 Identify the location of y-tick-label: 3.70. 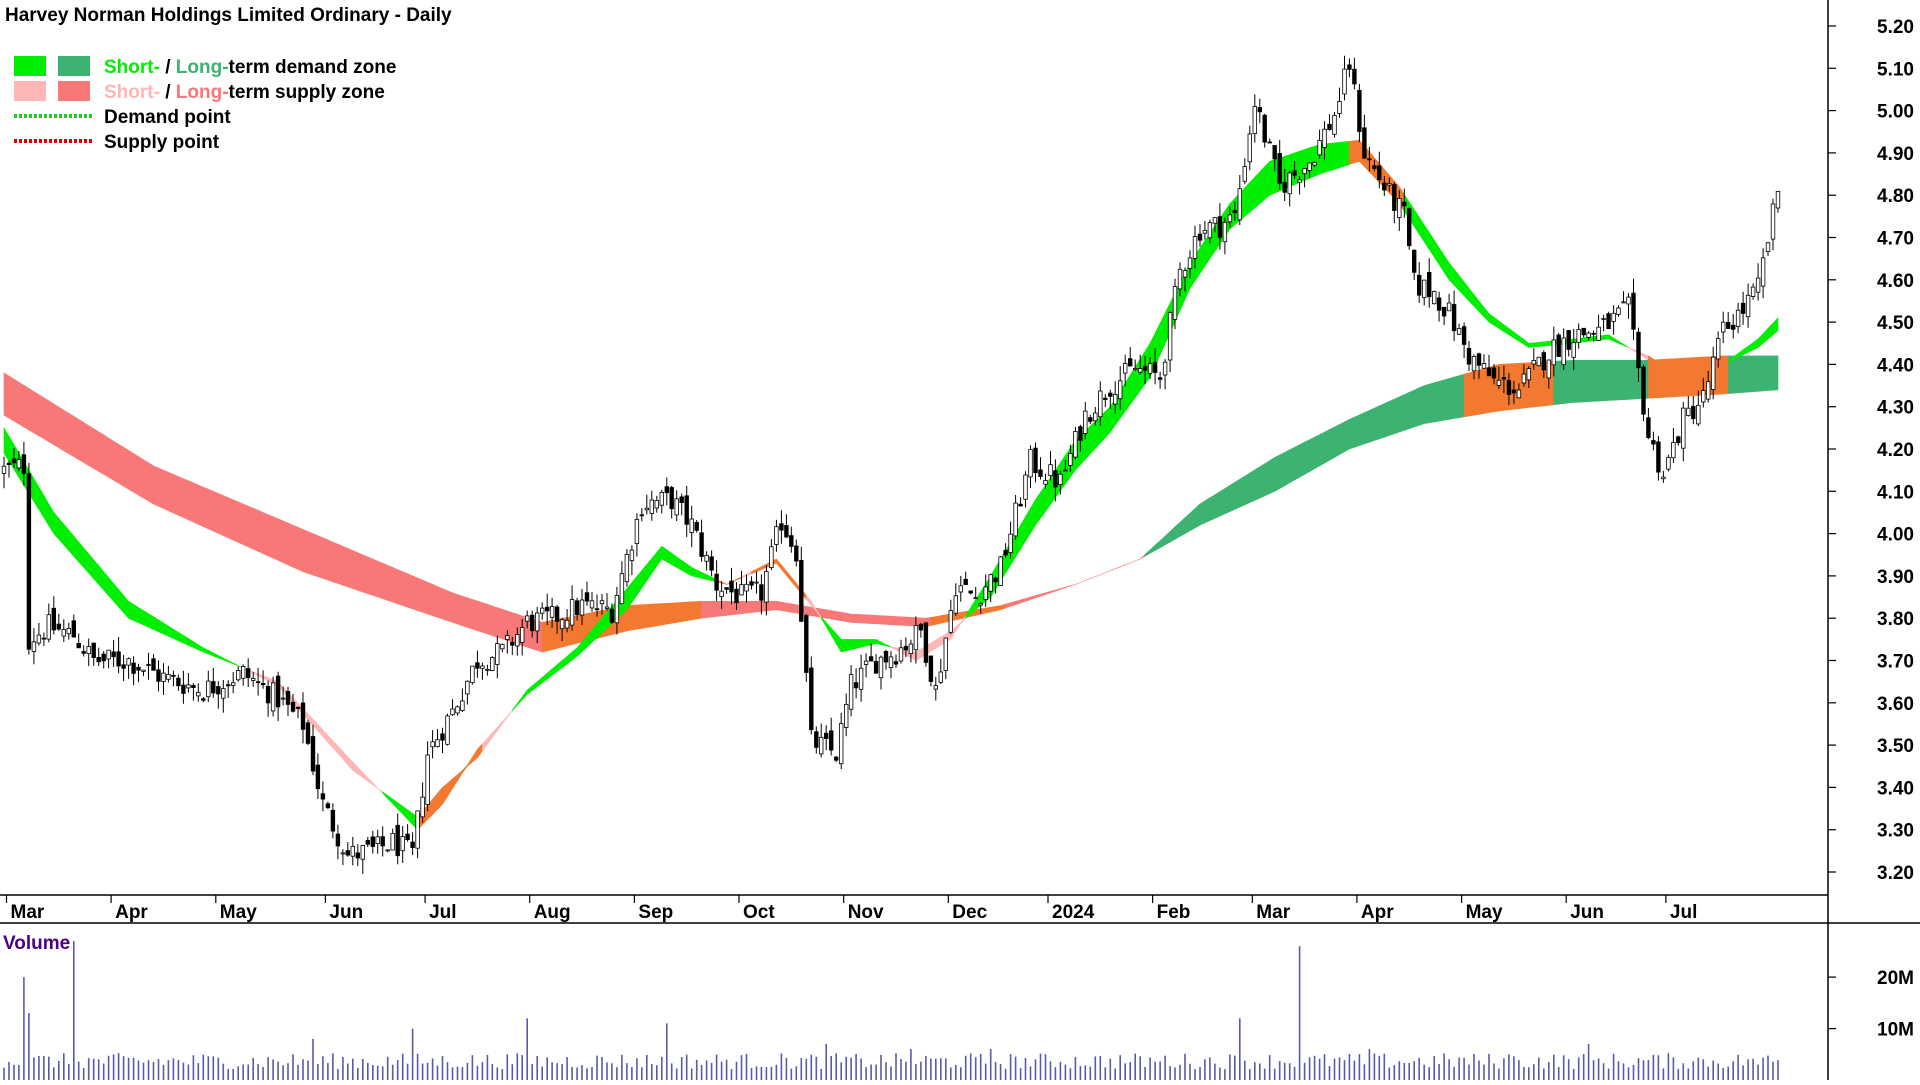
(1895, 662).